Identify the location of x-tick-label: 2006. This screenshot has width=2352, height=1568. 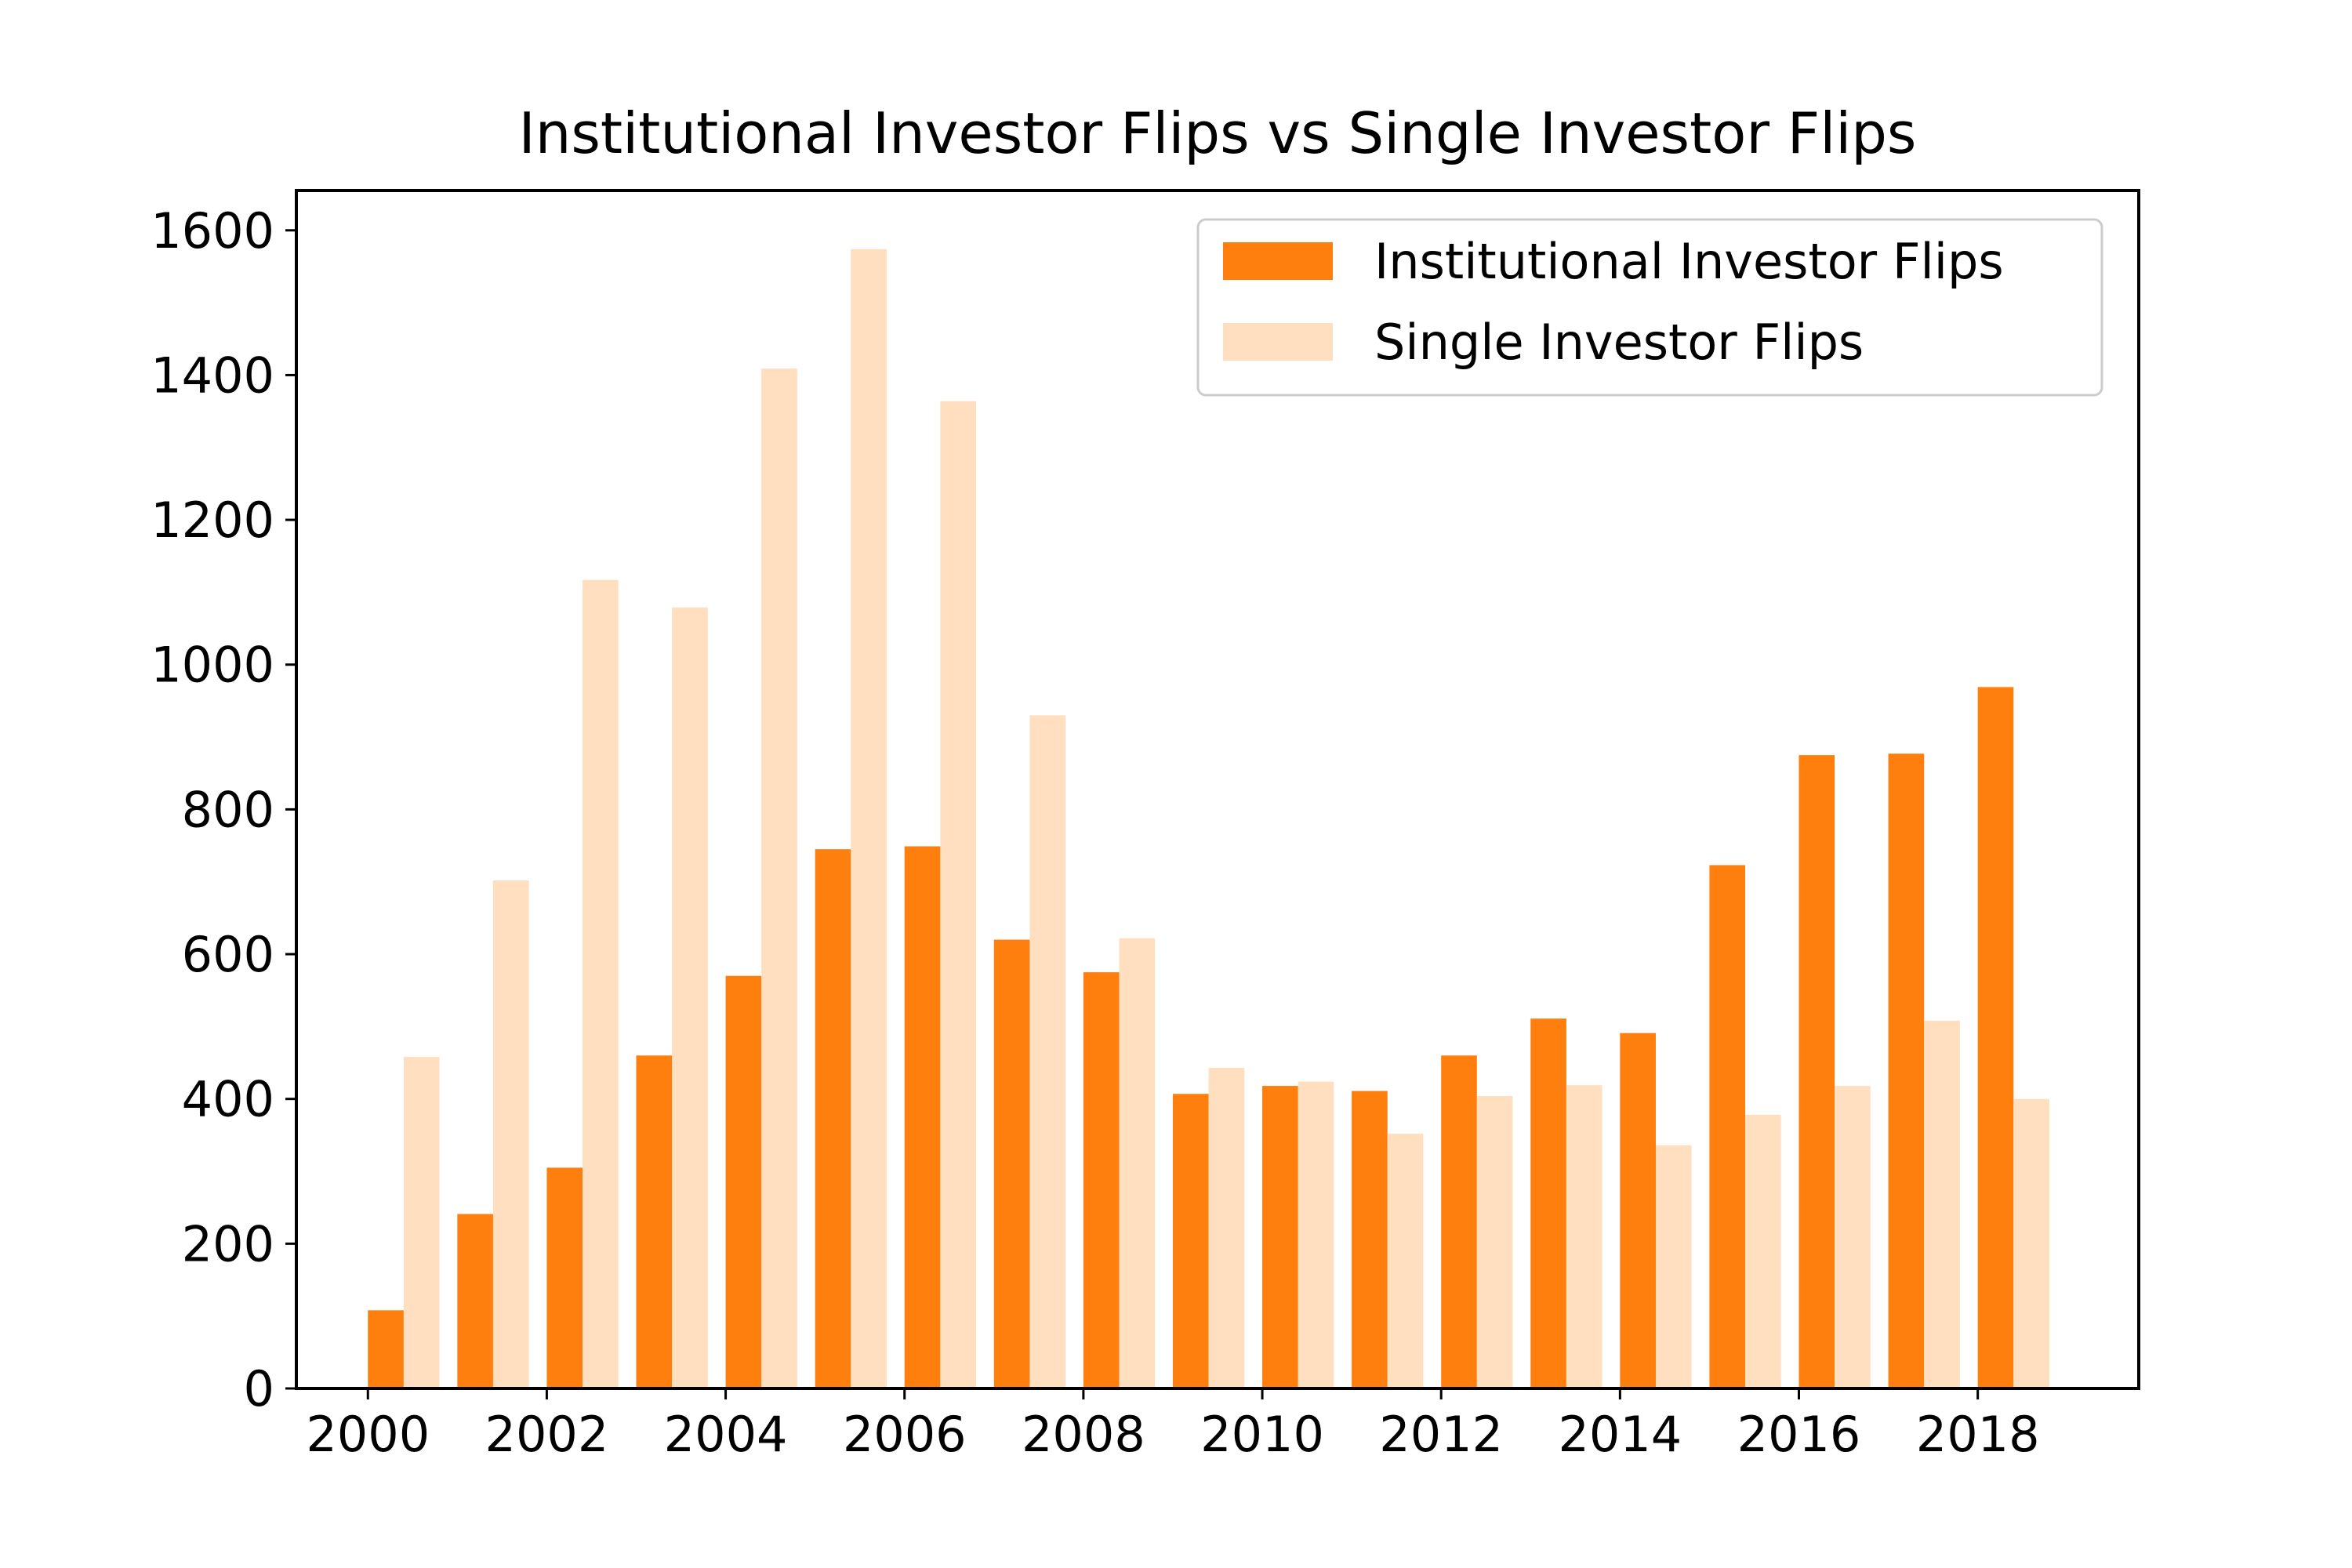
(905, 1434).